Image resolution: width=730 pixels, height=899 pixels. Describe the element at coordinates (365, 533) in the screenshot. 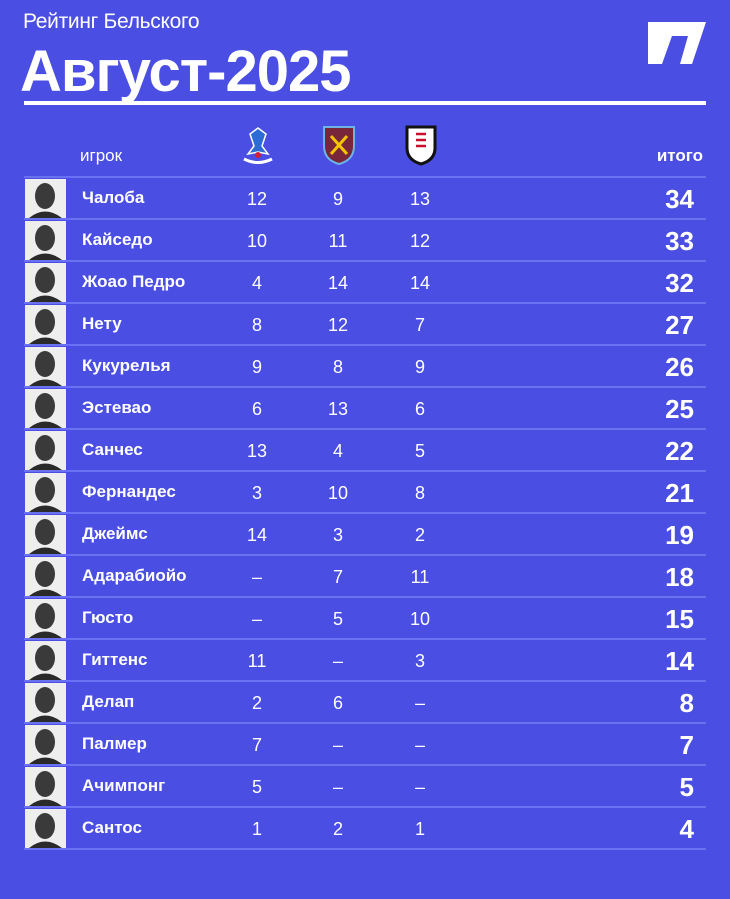

I see `table-row: Джеймс 14 3 2 19` at that location.